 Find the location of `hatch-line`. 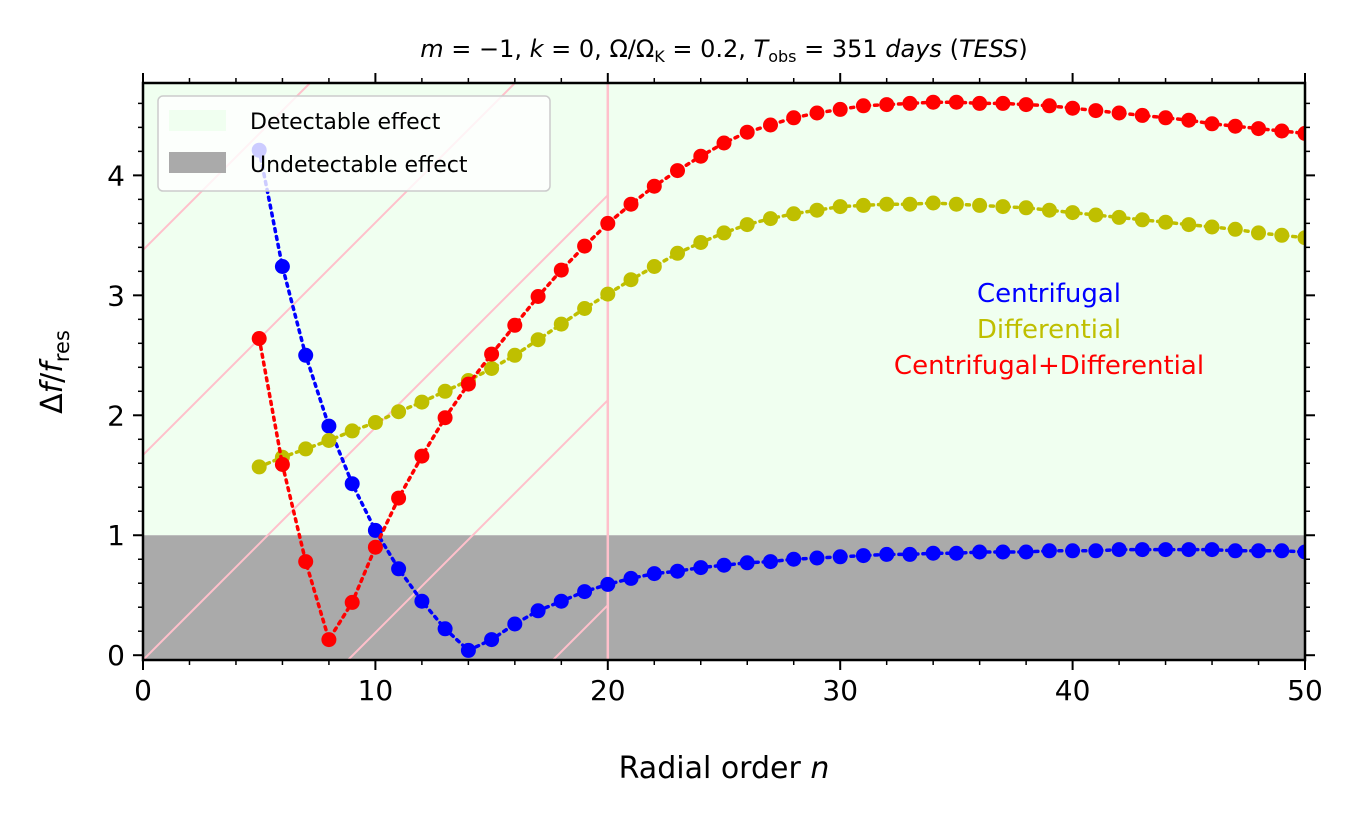

hatch-line is located at coordinates (477, 529).